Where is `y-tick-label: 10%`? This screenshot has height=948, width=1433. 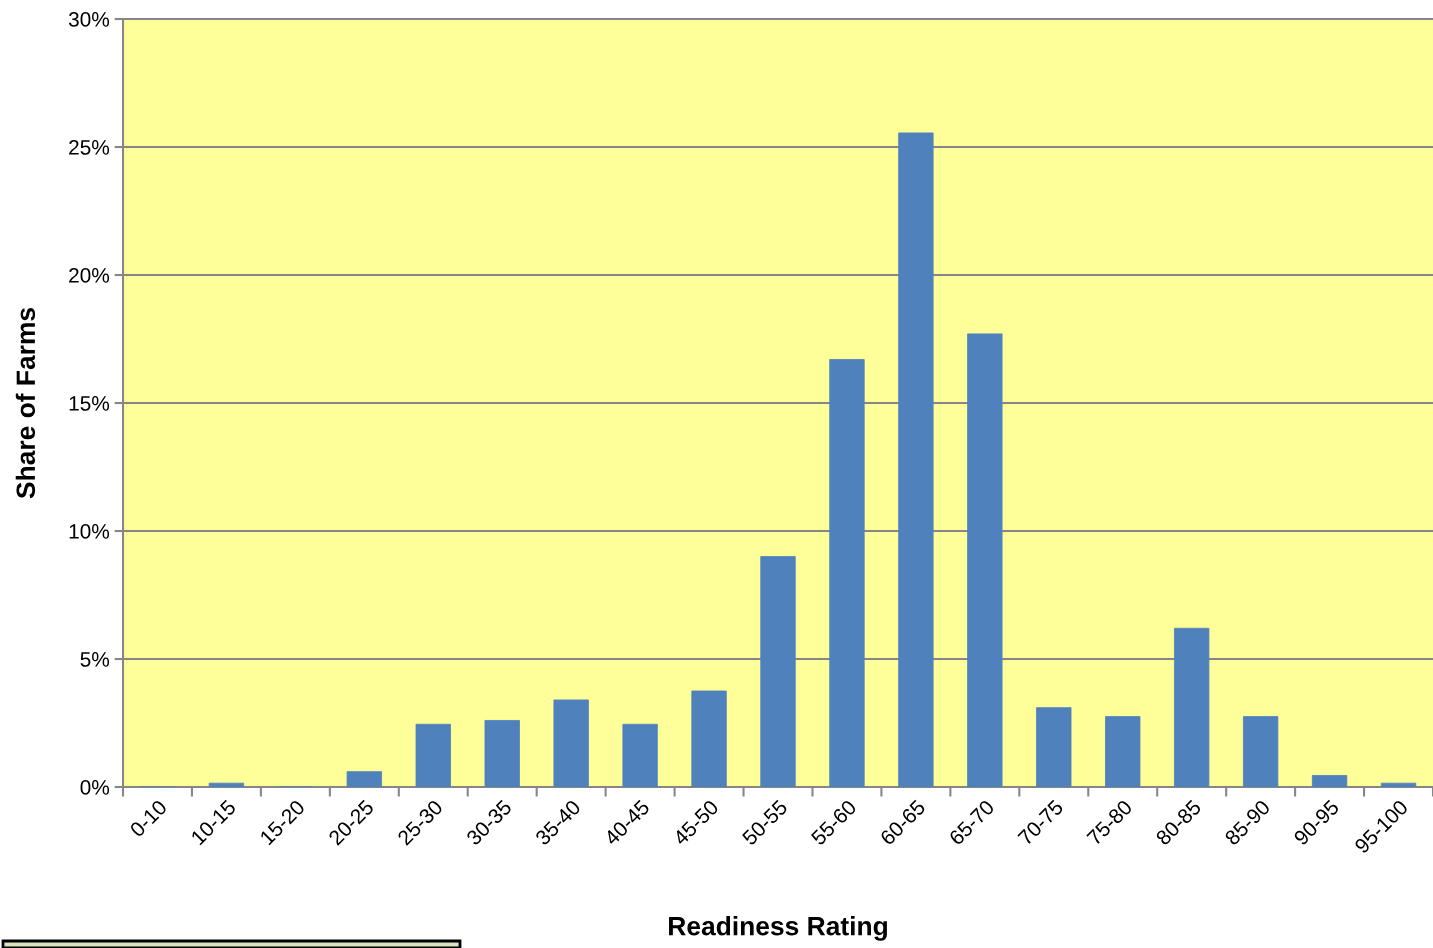
y-tick-label: 10% is located at coordinates (89, 531).